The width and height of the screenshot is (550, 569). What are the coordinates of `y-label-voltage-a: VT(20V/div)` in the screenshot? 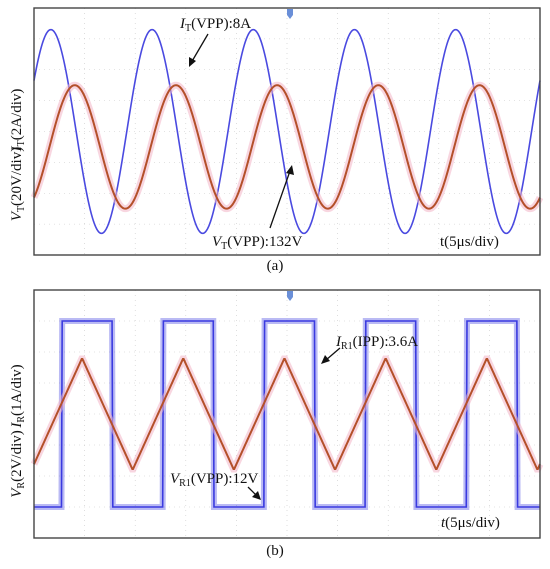 It's located at (18, 184).